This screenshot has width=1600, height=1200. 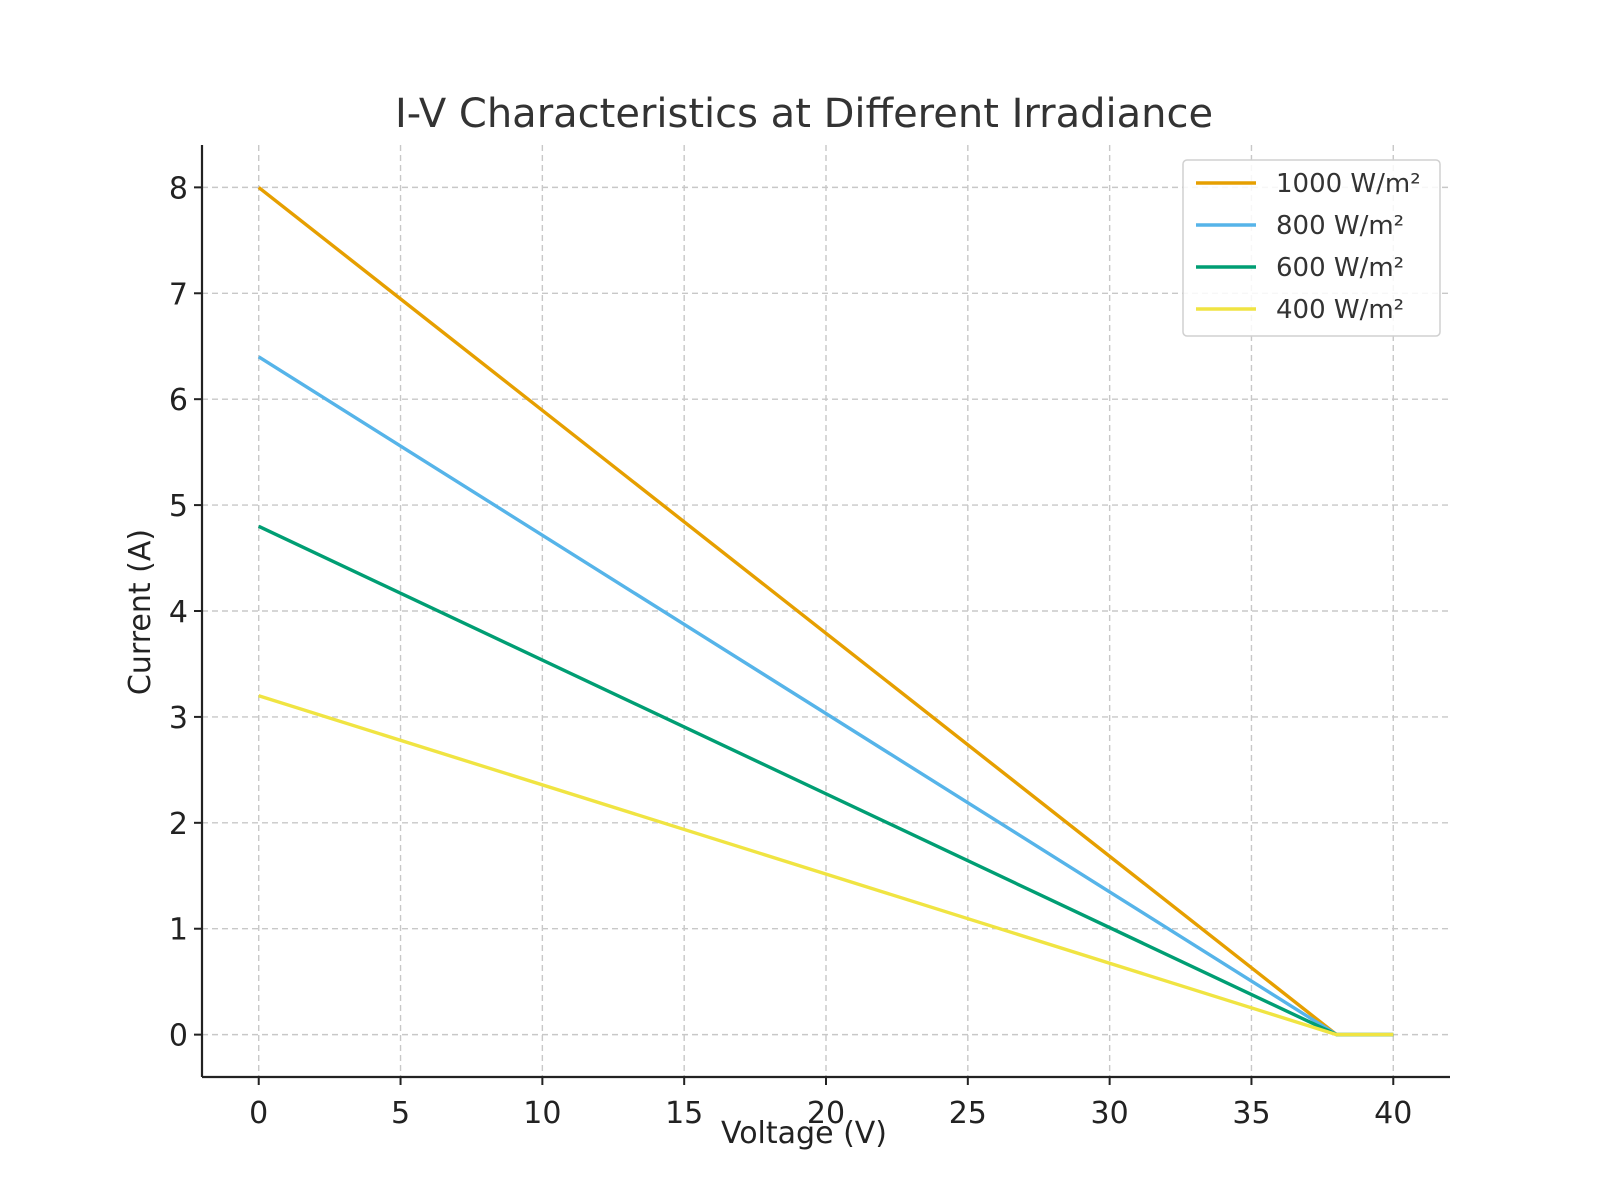 I want to click on x-axis-label: Voltage (V), so click(x=804, y=1133).